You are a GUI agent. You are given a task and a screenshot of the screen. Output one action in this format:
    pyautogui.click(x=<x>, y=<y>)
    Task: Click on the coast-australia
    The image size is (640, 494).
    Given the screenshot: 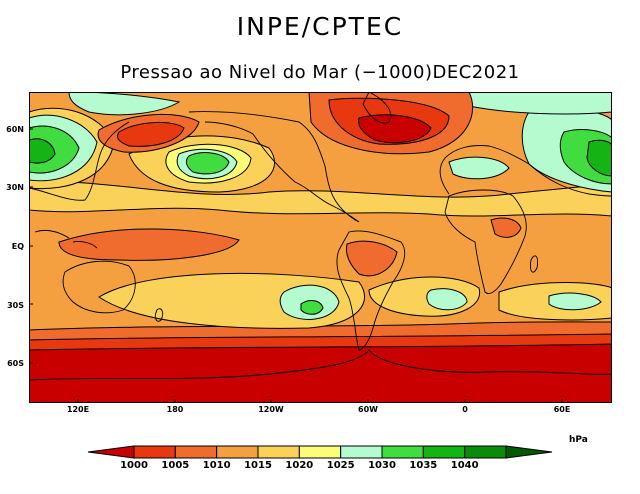 What is the action you would take?
    pyautogui.click(x=99, y=287)
    